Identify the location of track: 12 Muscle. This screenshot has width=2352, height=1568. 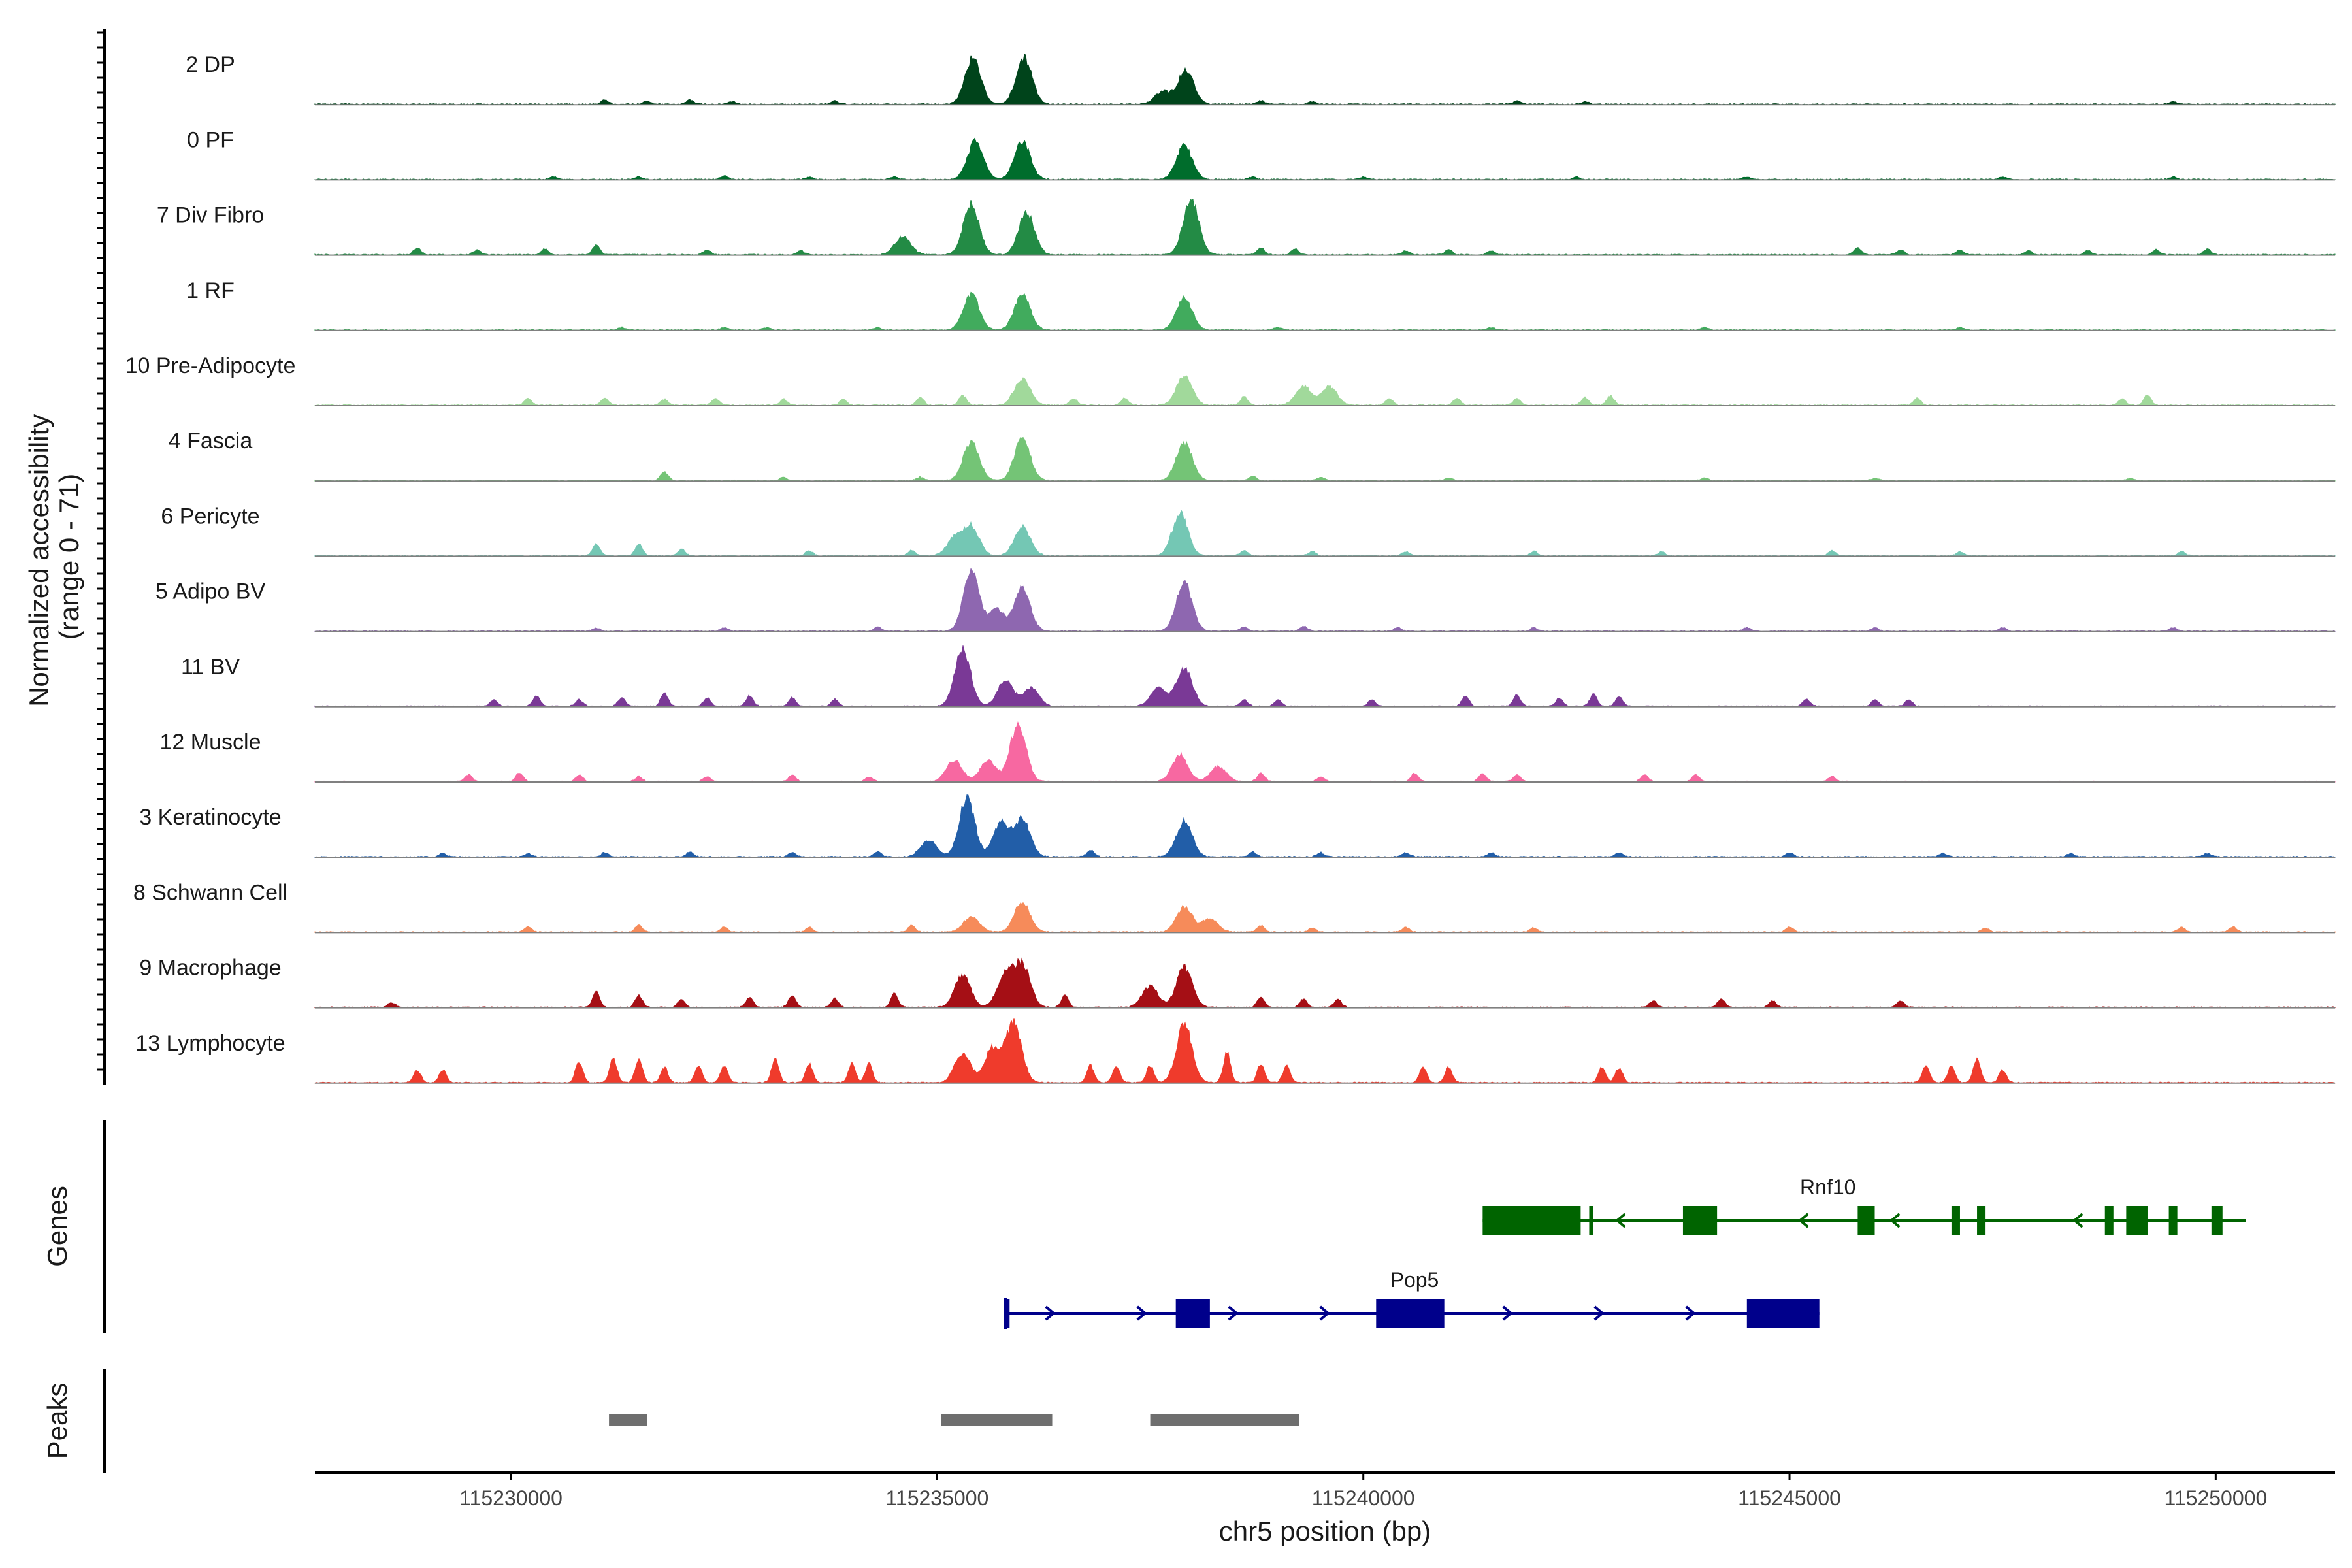
(1248, 752).